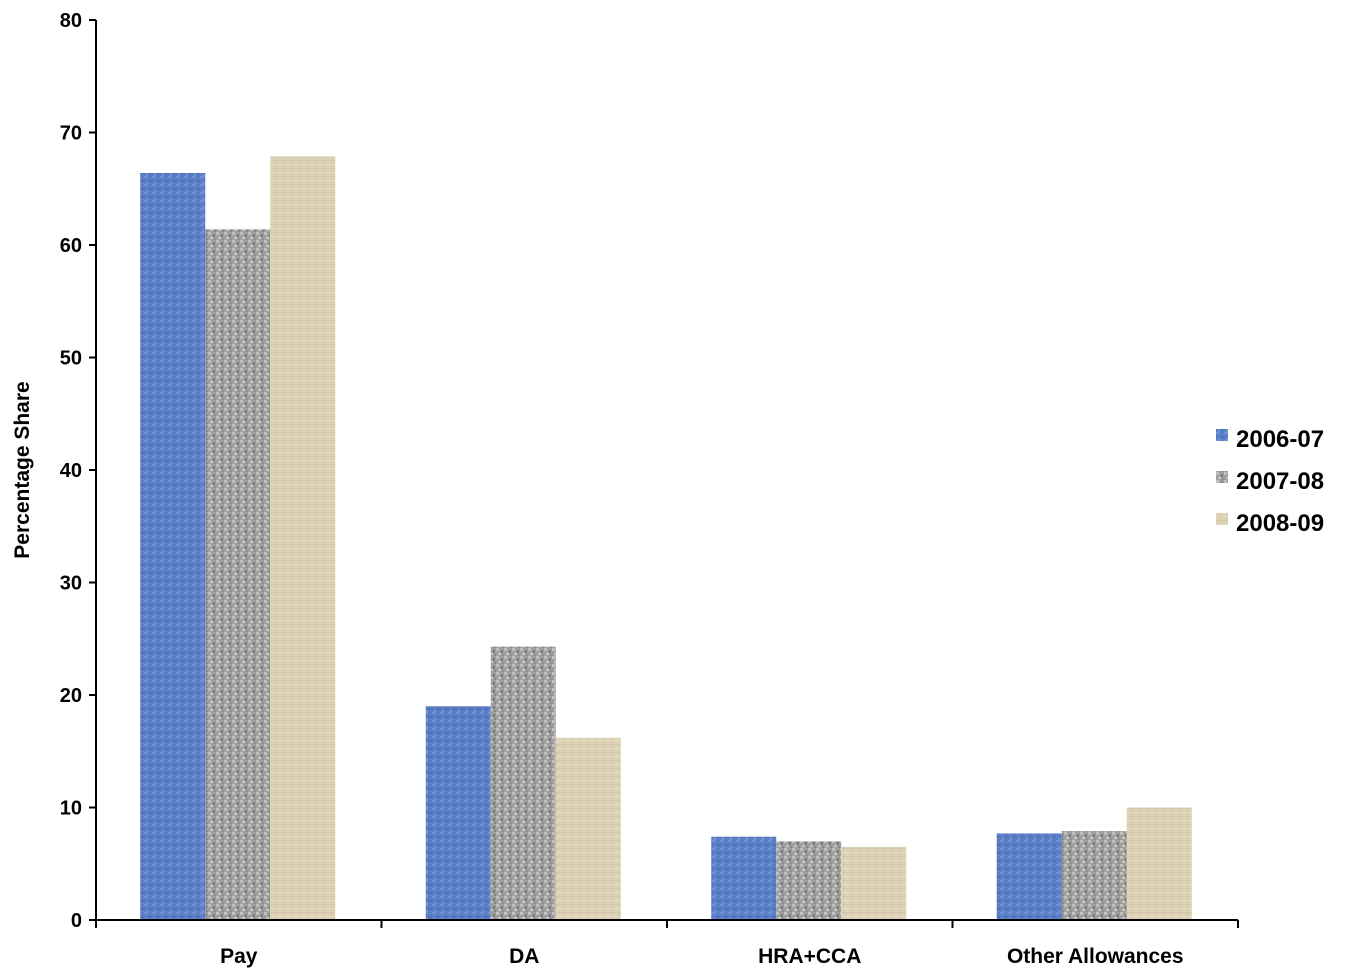 This screenshot has width=1354, height=972. I want to click on bar-2008-09-hra-cca, so click(874, 883).